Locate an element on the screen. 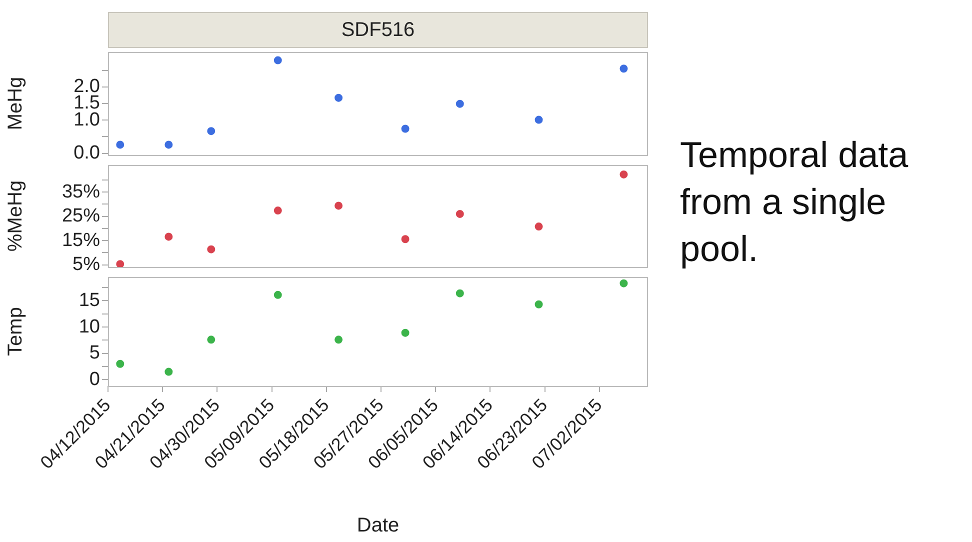 The width and height of the screenshot is (972, 542). y-axis-title: Temp is located at coordinates (15, 331).